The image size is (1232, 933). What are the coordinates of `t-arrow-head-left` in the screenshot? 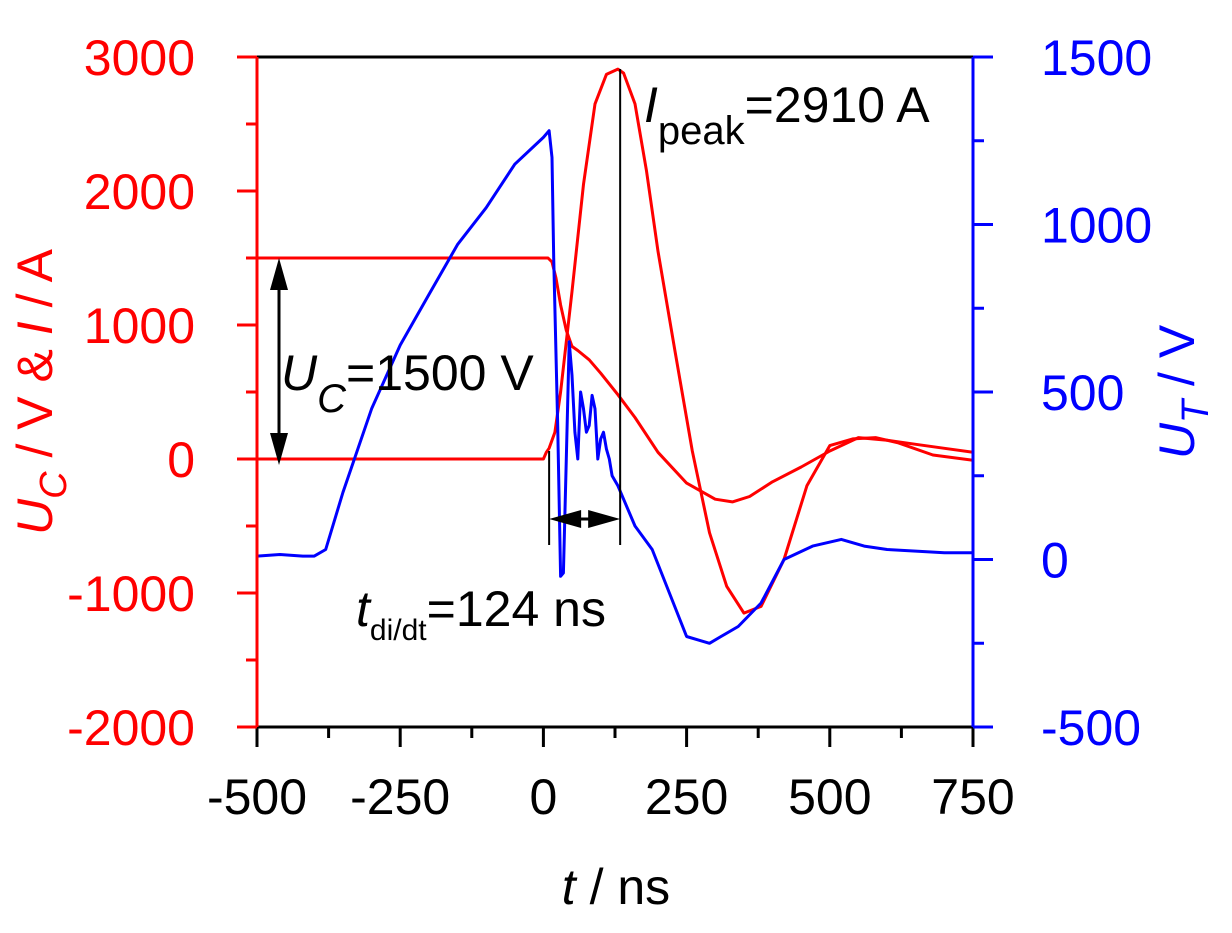 It's located at (565, 519).